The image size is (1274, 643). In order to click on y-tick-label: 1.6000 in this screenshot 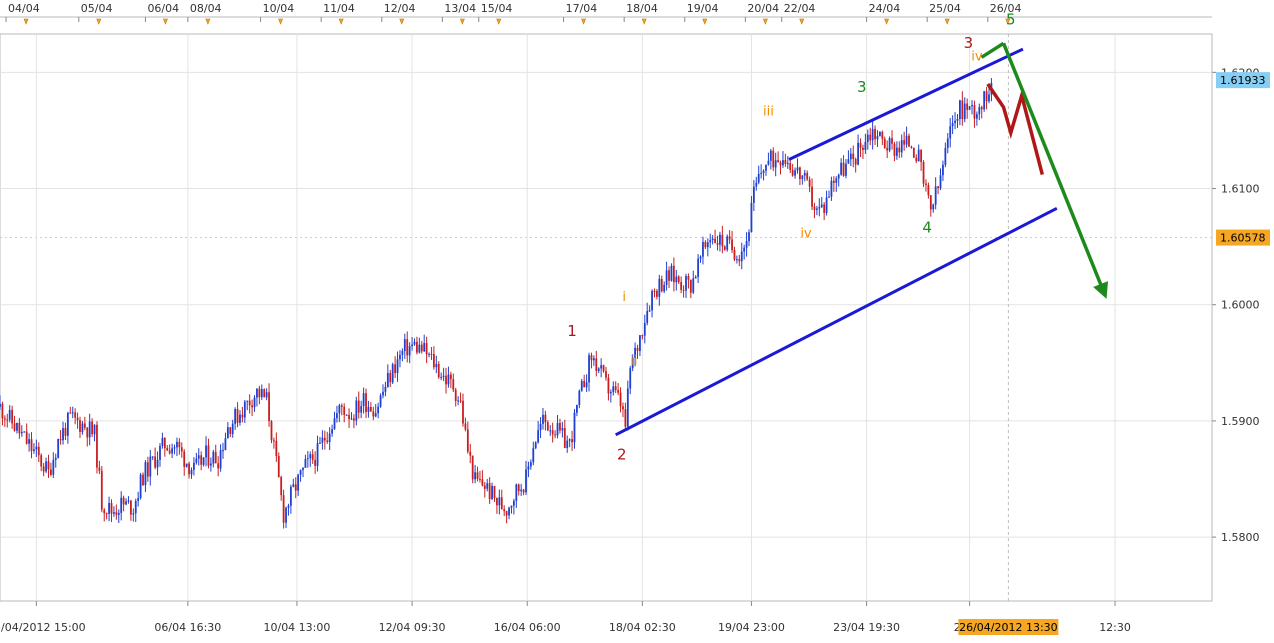, I will do `click(1240, 305)`.